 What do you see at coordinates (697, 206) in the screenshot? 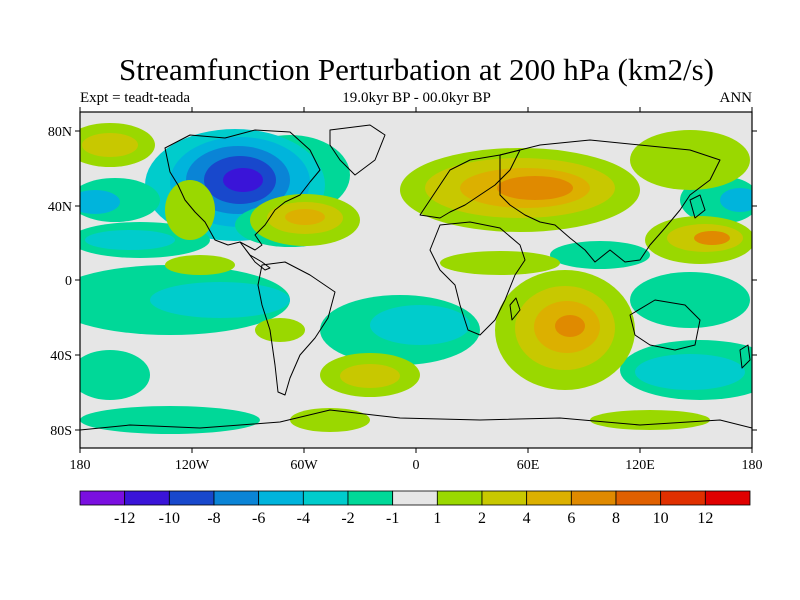
I see `coastline-japan` at bounding box center [697, 206].